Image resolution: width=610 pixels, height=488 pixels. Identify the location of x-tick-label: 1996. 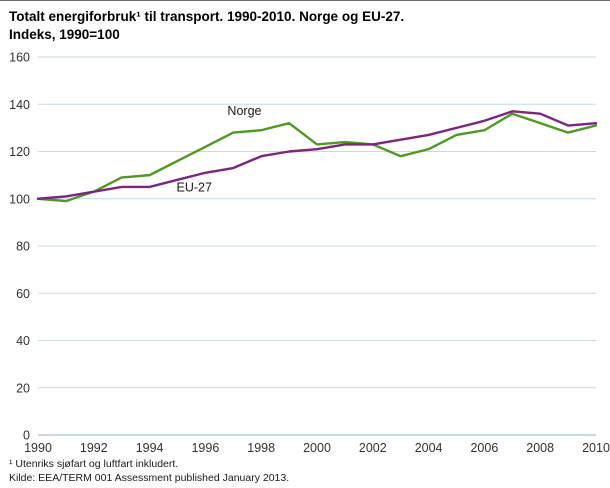
(205, 448).